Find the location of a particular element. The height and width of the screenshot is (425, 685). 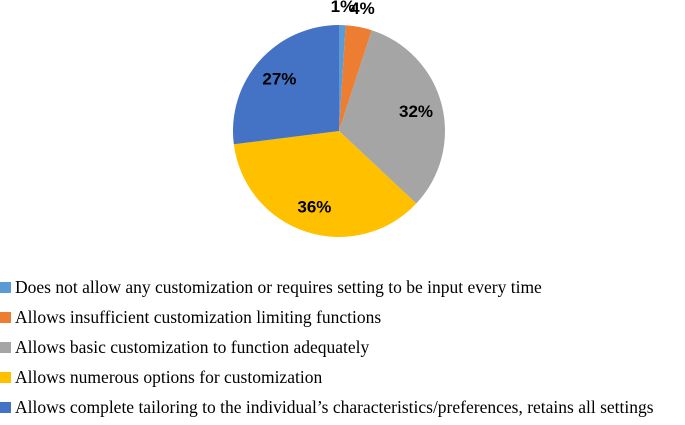

pie-data-label-3: 36% is located at coordinates (314, 207).